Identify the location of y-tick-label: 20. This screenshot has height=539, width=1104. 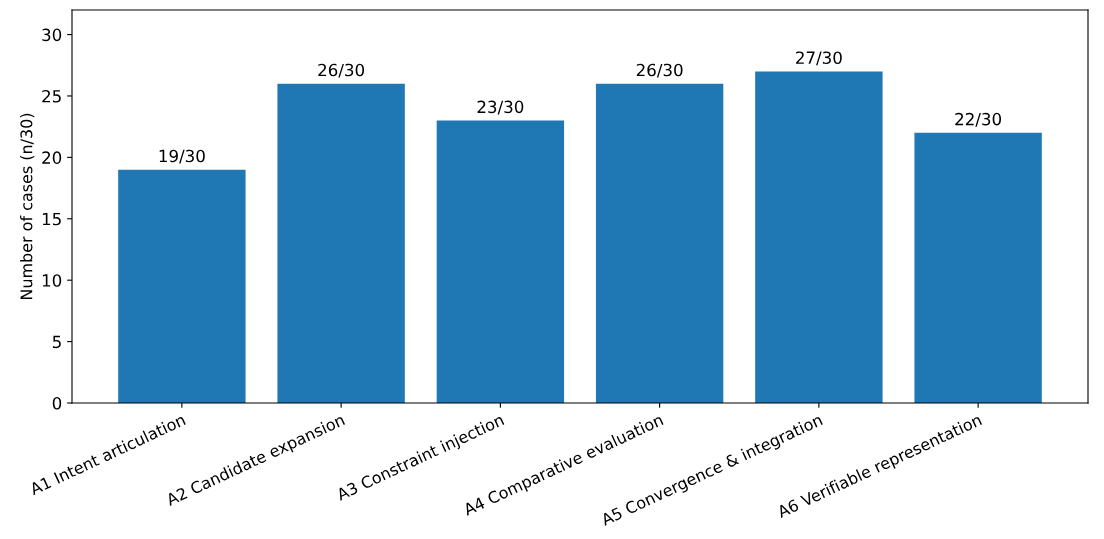
(52, 157).